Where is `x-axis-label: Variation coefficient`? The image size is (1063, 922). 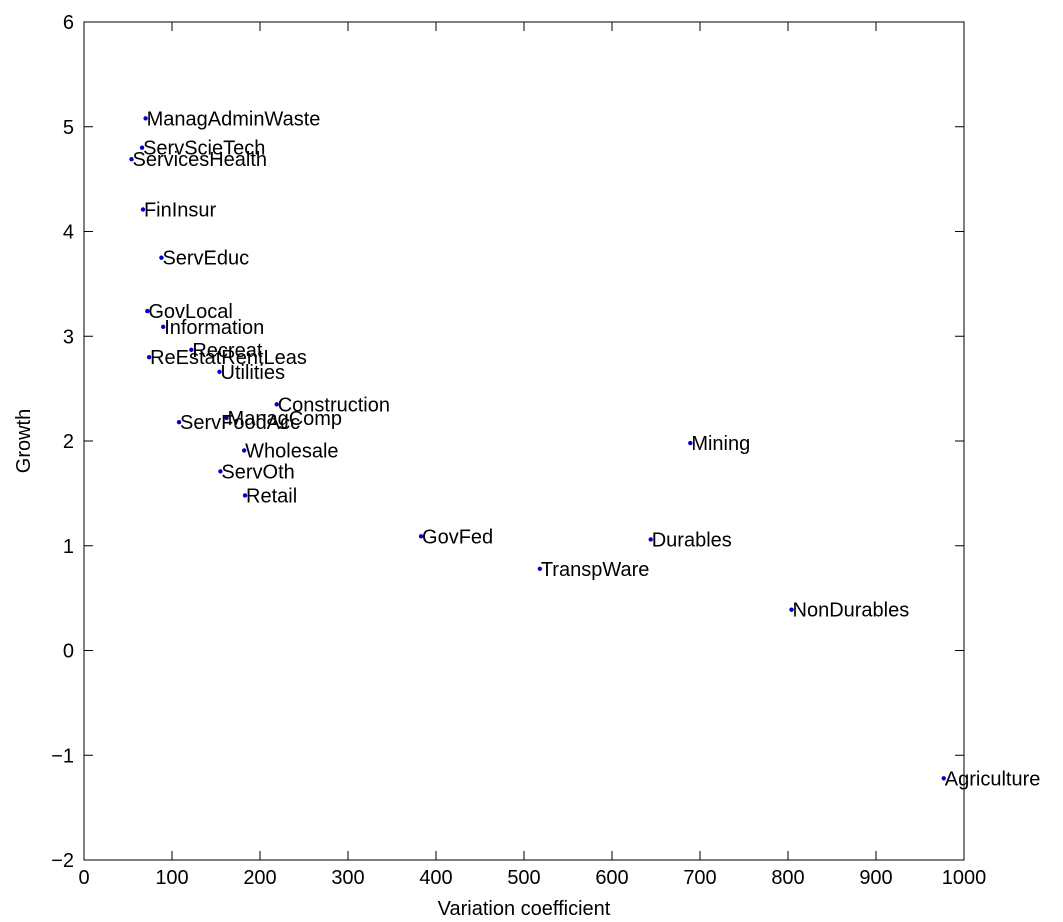 x-axis-label: Variation coefficient is located at coordinates (524, 909).